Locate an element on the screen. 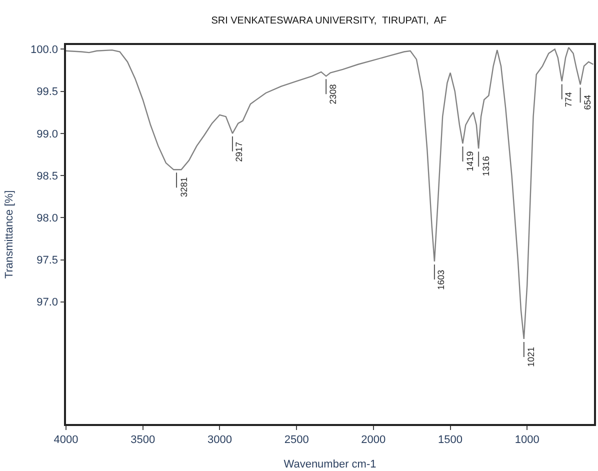  annotation: 1603 is located at coordinates (441, 280).